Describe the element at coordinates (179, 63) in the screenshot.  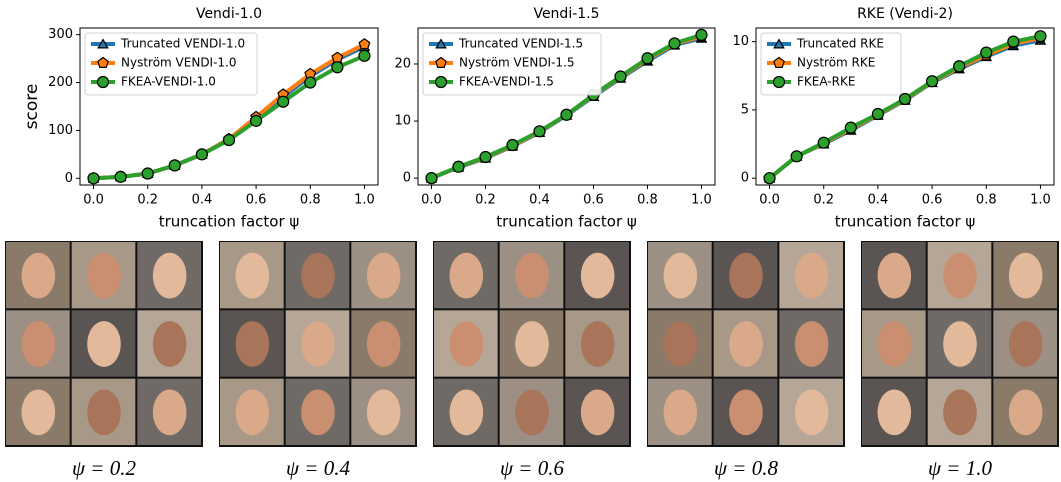
I see `legend-label: Nyström VENDI-1.0` at that location.